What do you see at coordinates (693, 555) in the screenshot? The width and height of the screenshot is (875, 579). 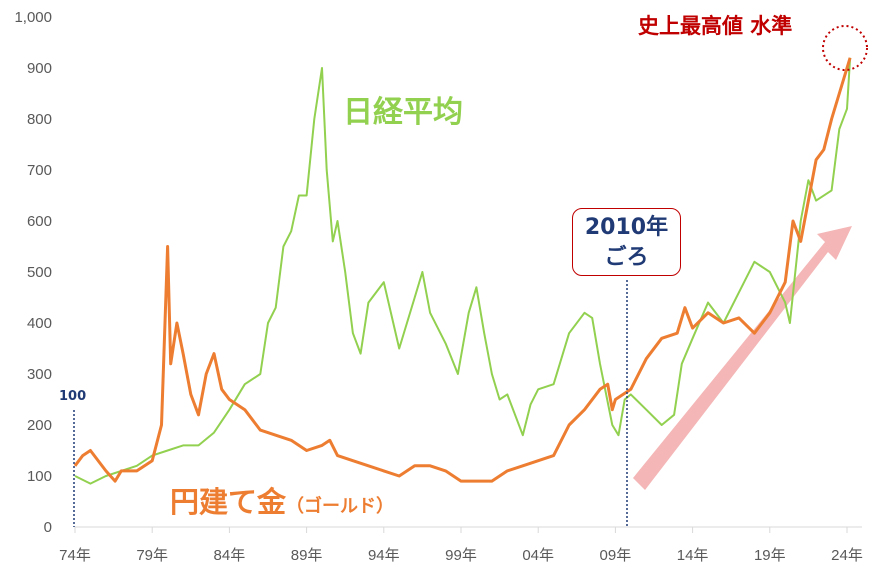 I see `x-tick-label: 14年` at bounding box center [693, 555].